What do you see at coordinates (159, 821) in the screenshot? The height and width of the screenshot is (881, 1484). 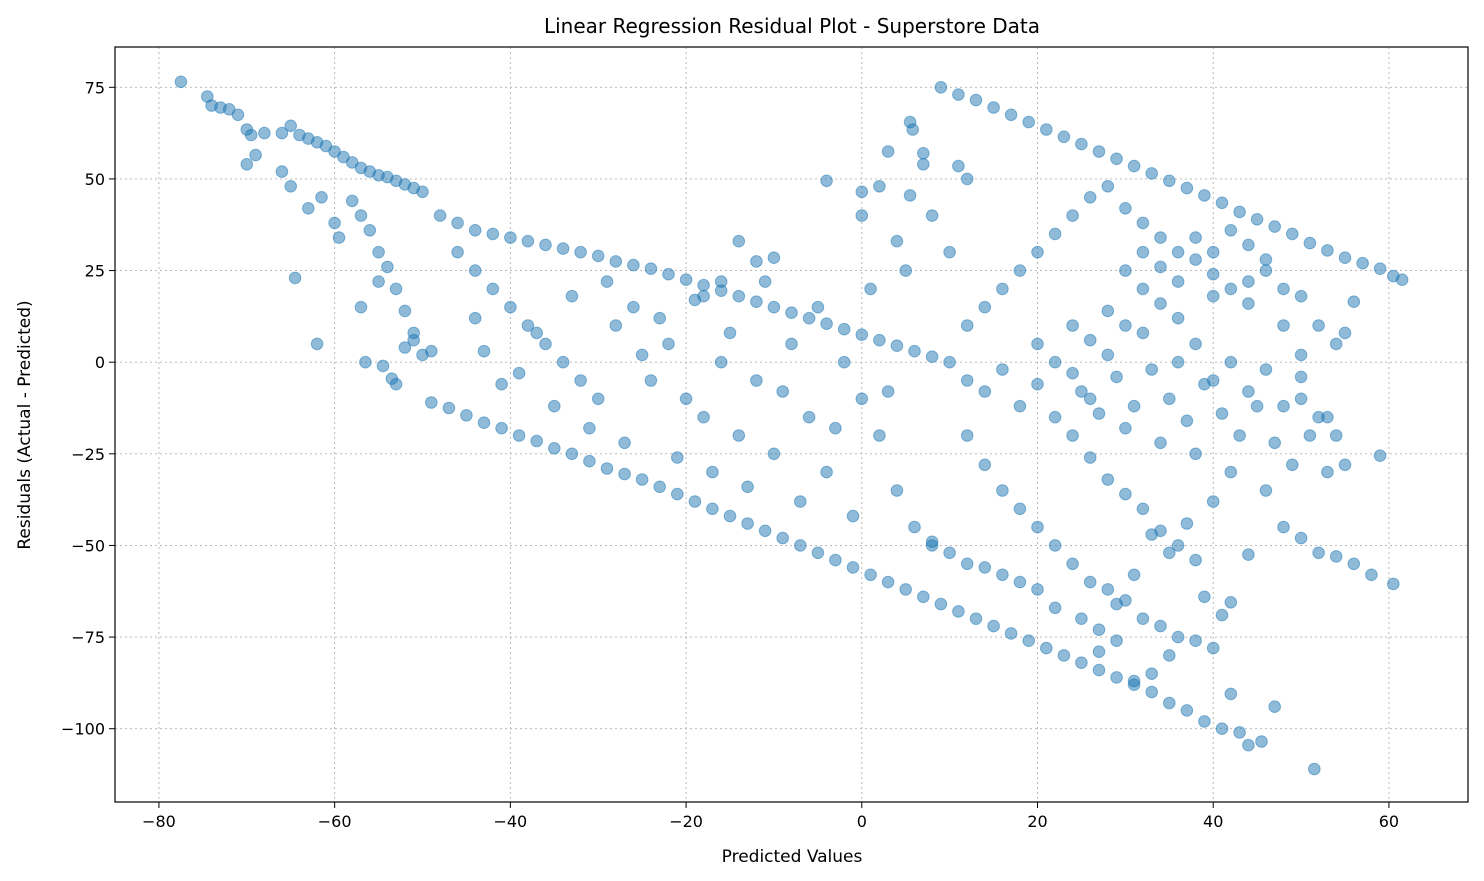 I see `x-tick-label: −80` at bounding box center [159, 821].